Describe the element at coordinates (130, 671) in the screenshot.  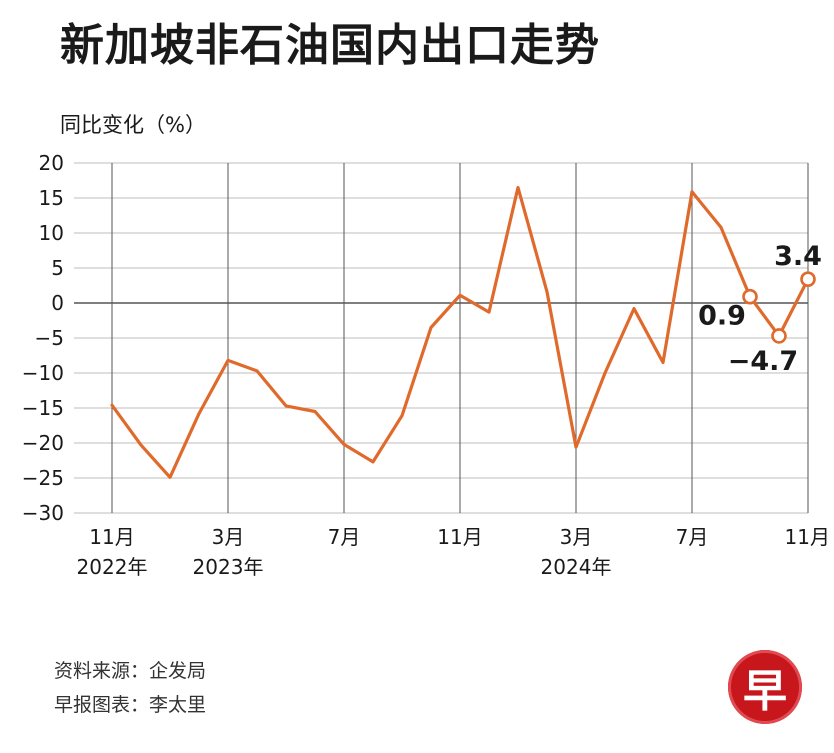
I see `source-note: 资料来源：企发局` at that location.